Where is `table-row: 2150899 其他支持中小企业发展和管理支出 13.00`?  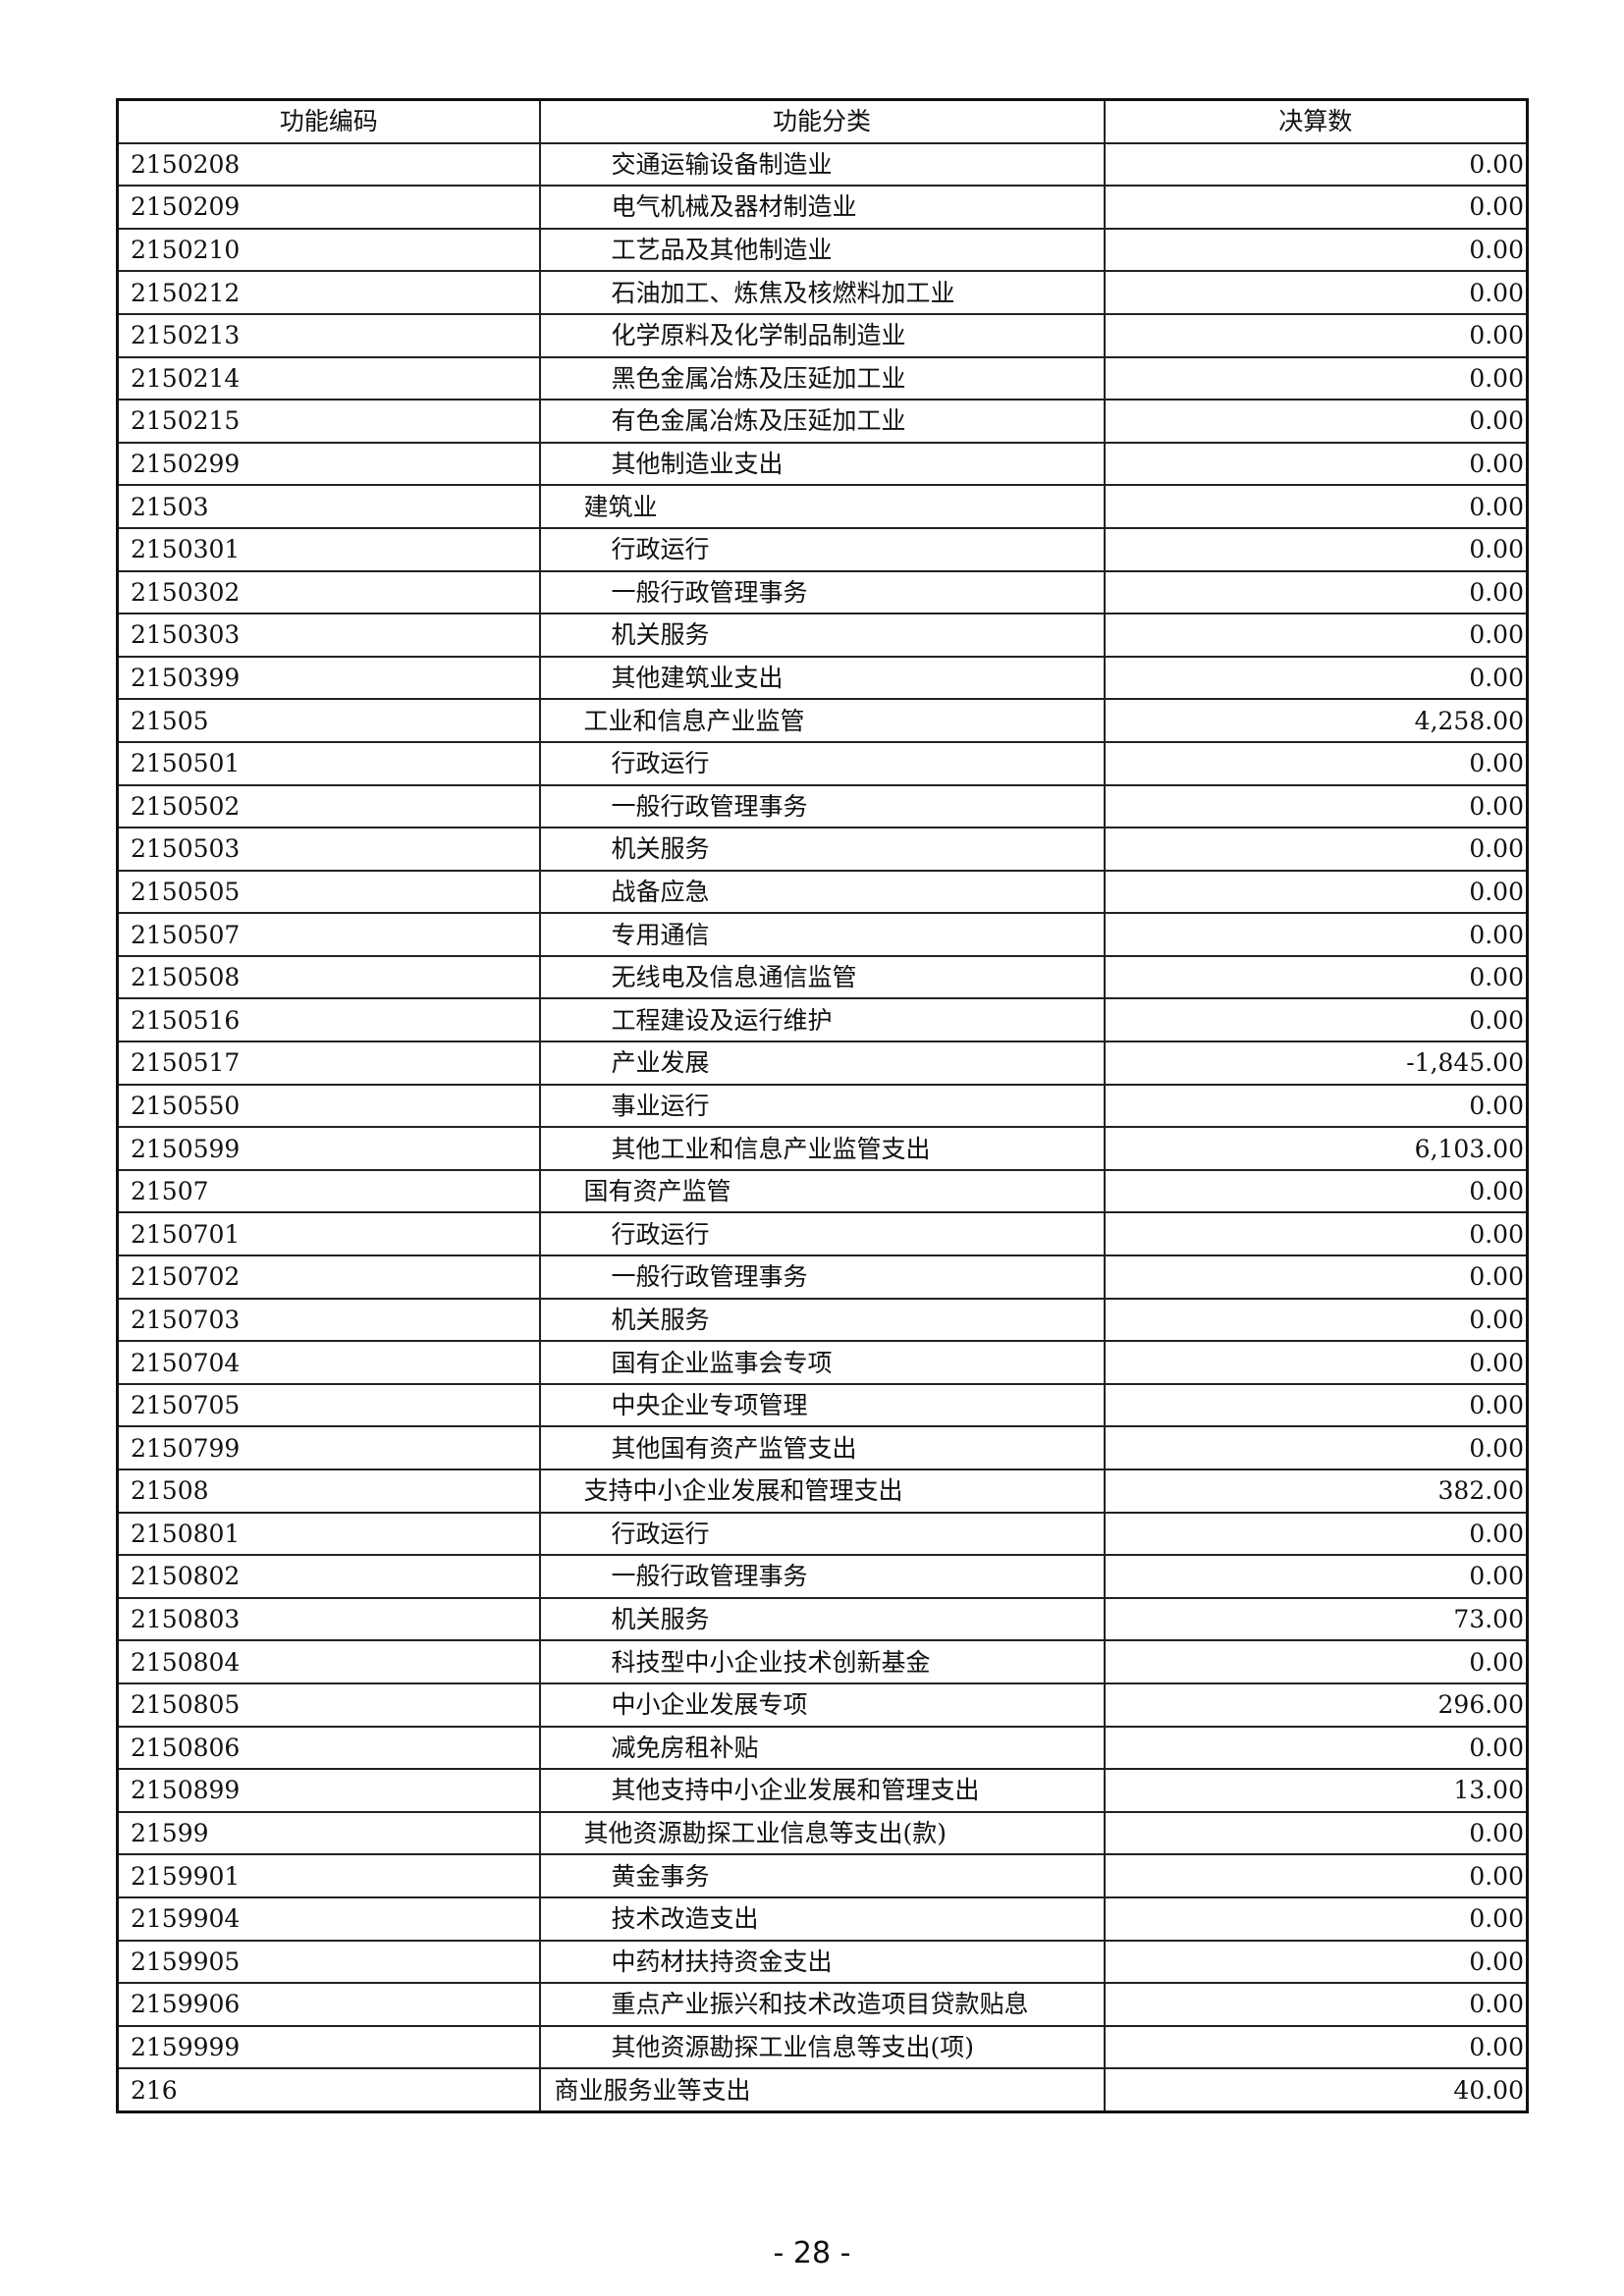
table-row: 2150899 其他支持中小企业发展和管理支出 13.00 is located at coordinates (822, 1790).